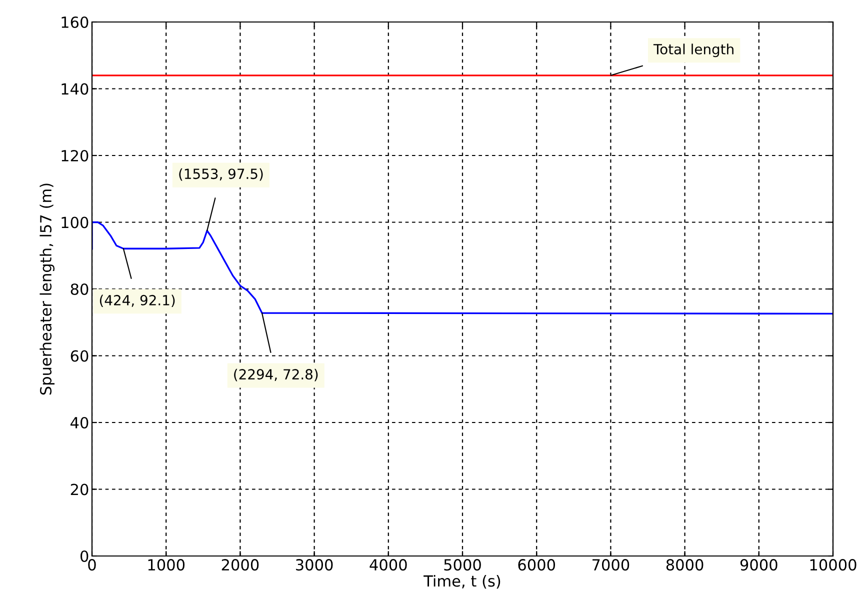  Describe the element at coordinates (833, 565) in the screenshot. I see `x-tick-label: 10000` at that location.